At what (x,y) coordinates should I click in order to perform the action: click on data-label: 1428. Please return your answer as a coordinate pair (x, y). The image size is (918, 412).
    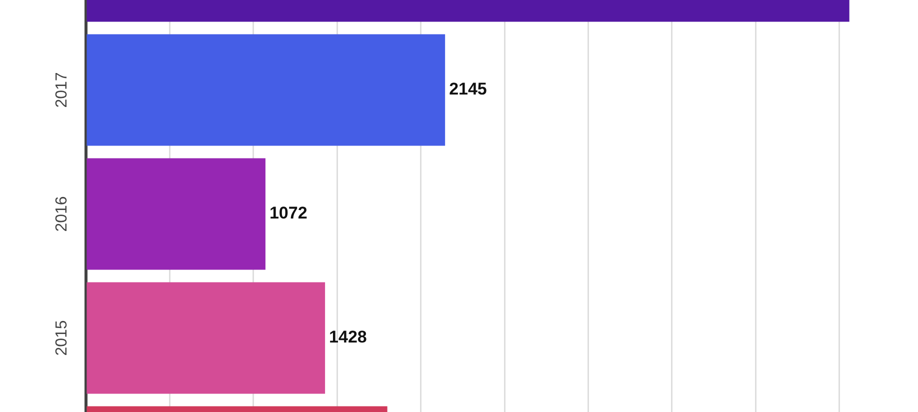
    Looking at the image, I should click on (348, 337).